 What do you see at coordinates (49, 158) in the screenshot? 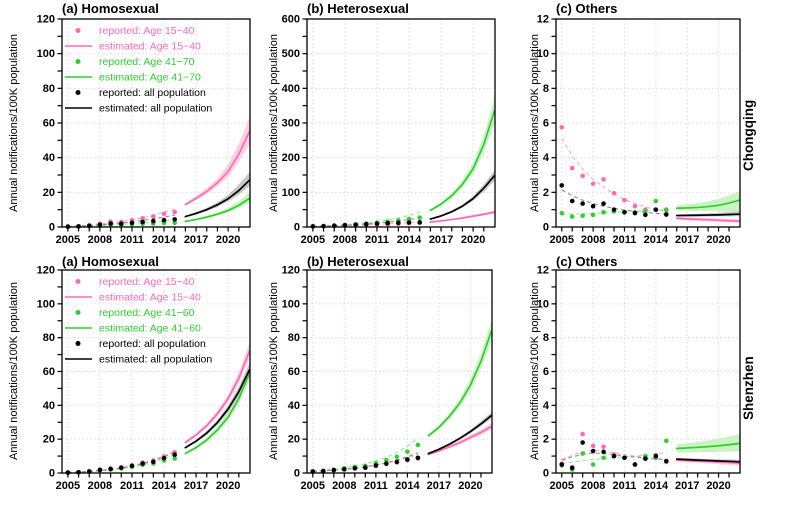
I see `y-tick-label: 40` at bounding box center [49, 158].